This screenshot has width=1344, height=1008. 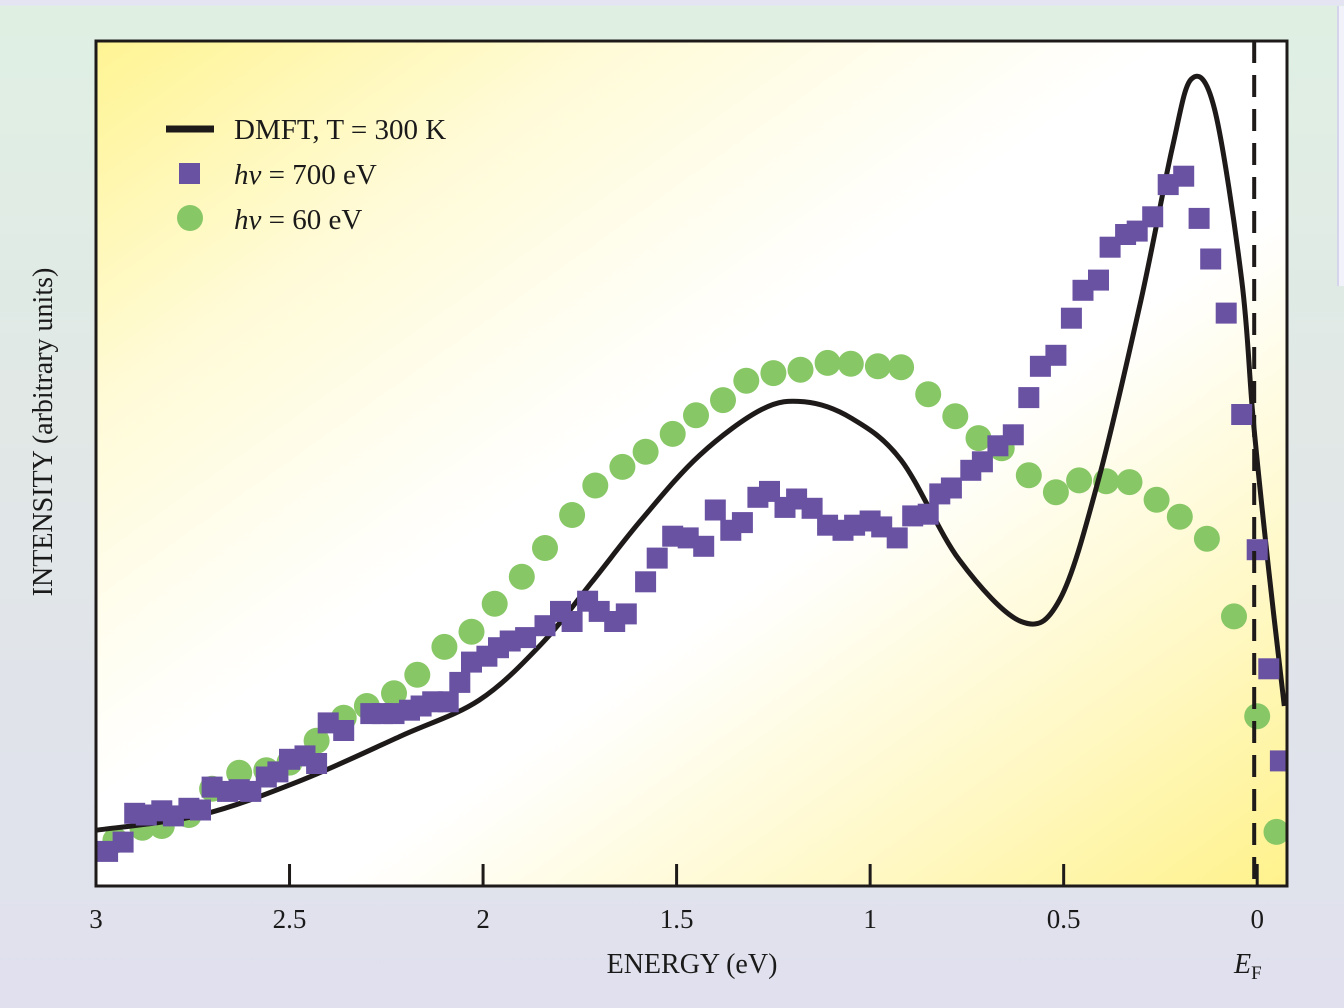 I want to click on legend-hv700-label: hν = 700 eV, so click(x=305, y=175).